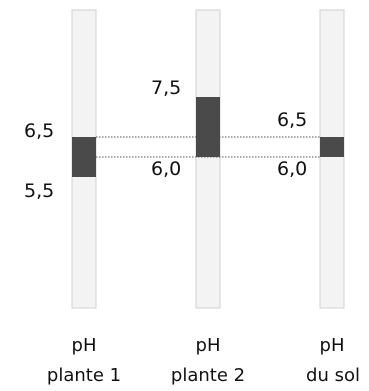 Image resolution: width=369 pixels, height=391 pixels. Describe the element at coordinates (333, 375) in the screenshot. I see `caption-sol-line2: du sol` at that location.